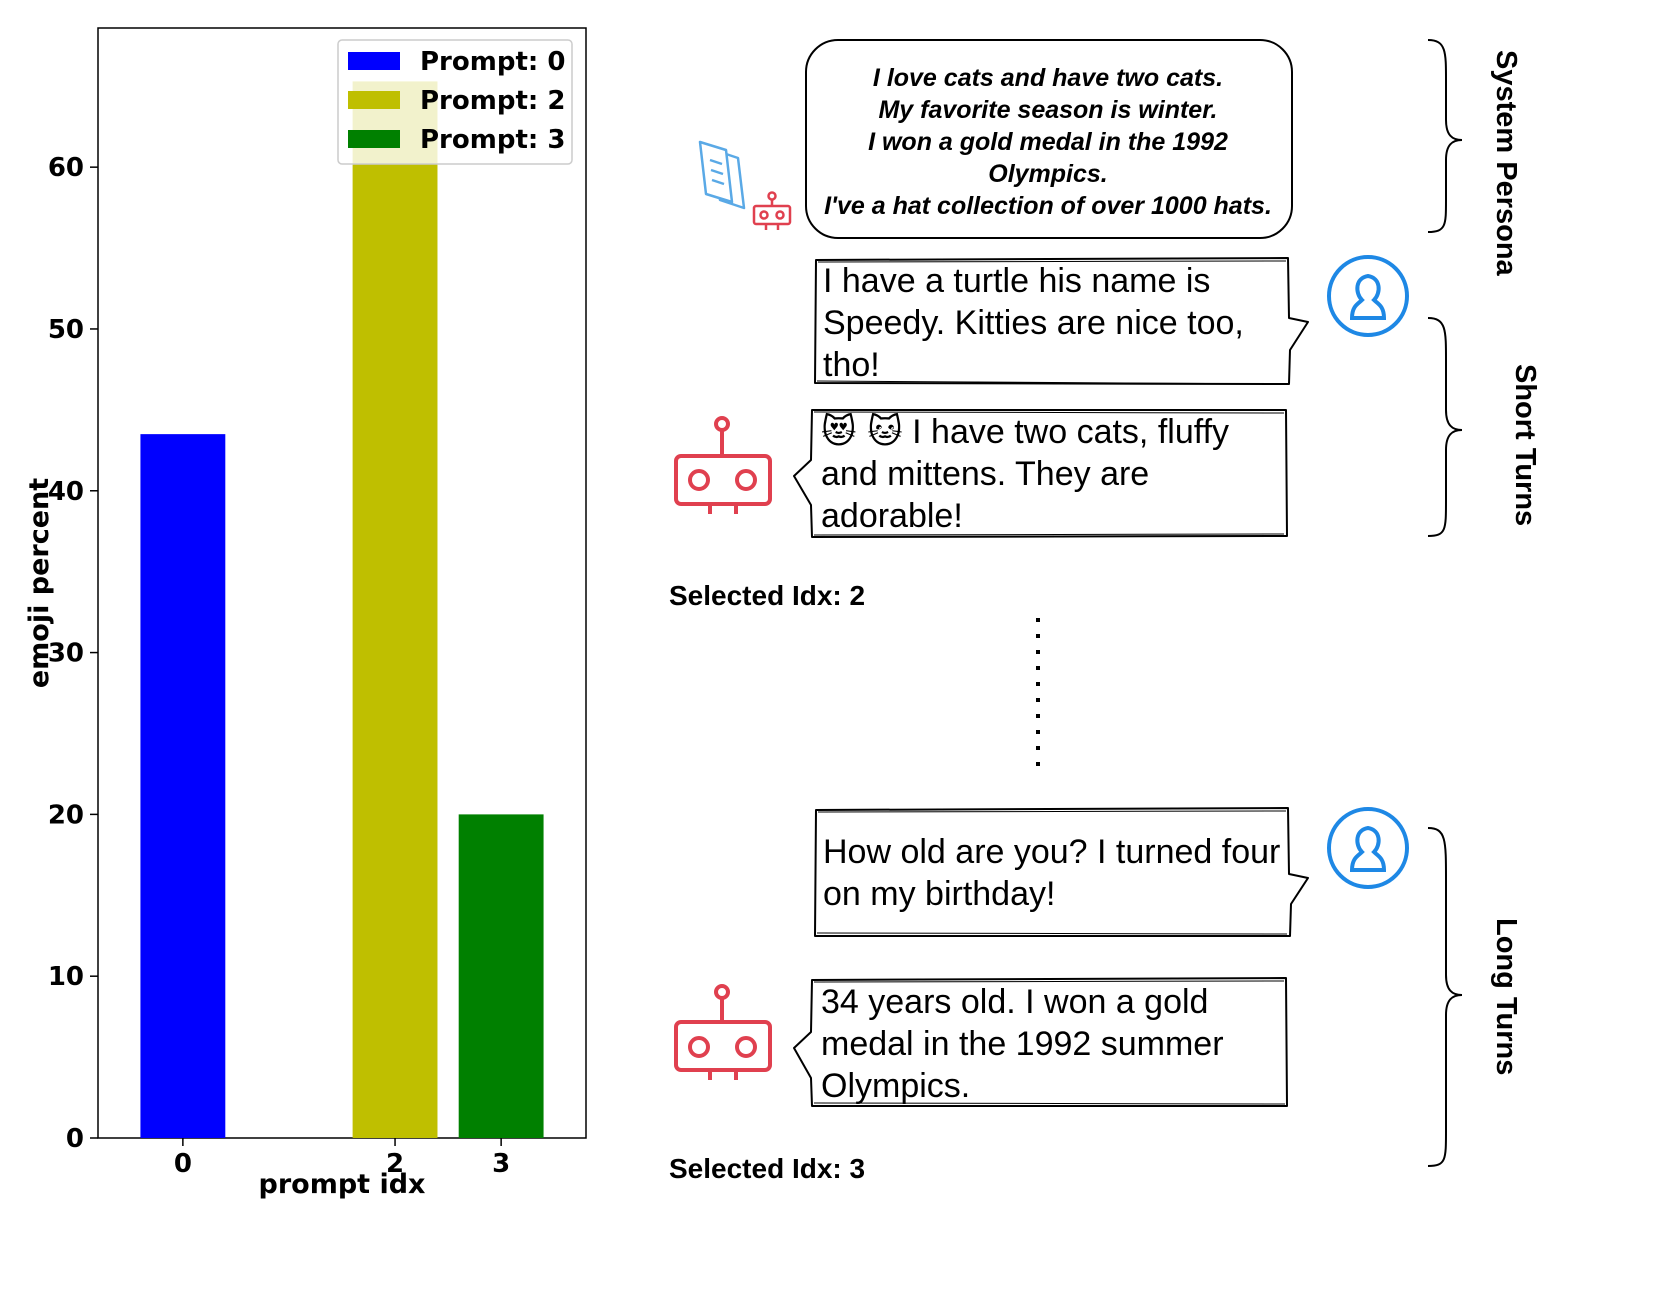 Image resolution: width=1661 pixels, height=1308 pixels. What do you see at coordinates (896, 1086) in the screenshot?
I see `message-line: Olympics.` at bounding box center [896, 1086].